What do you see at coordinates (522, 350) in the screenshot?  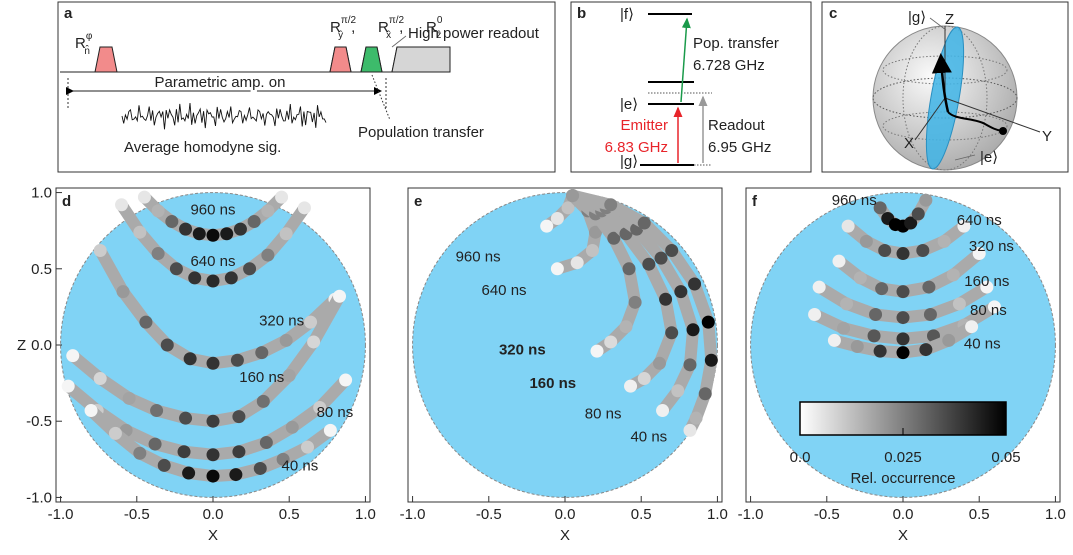 I see `series-label: 320 ns` at bounding box center [522, 350].